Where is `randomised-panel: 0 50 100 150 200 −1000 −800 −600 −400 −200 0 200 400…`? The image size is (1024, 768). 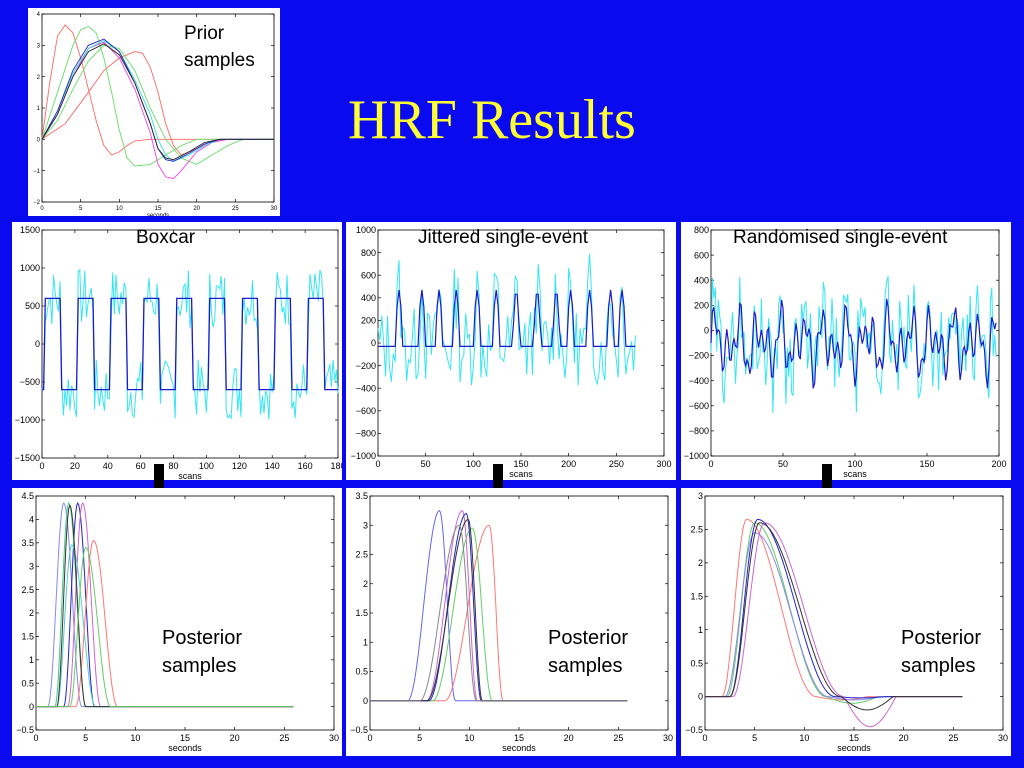
randomised-panel: 0 50 100 150 200 −1000 −800 −600 −400 −200 0 200 400… is located at coordinates (846, 351).